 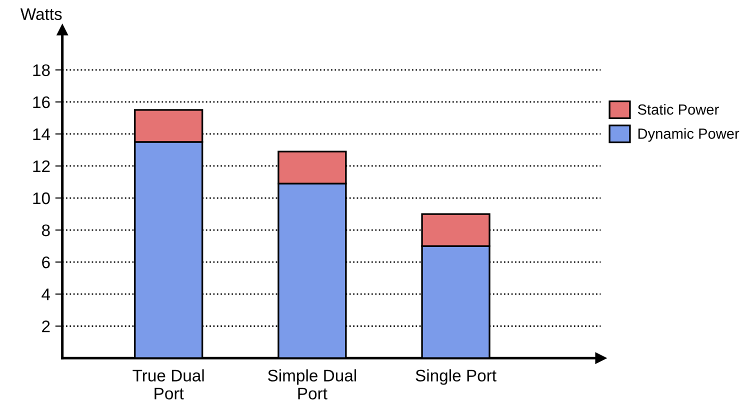 What do you see at coordinates (46, 326) in the screenshot?
I see `y-tick-label: 2` at bounding box center [46, 326].